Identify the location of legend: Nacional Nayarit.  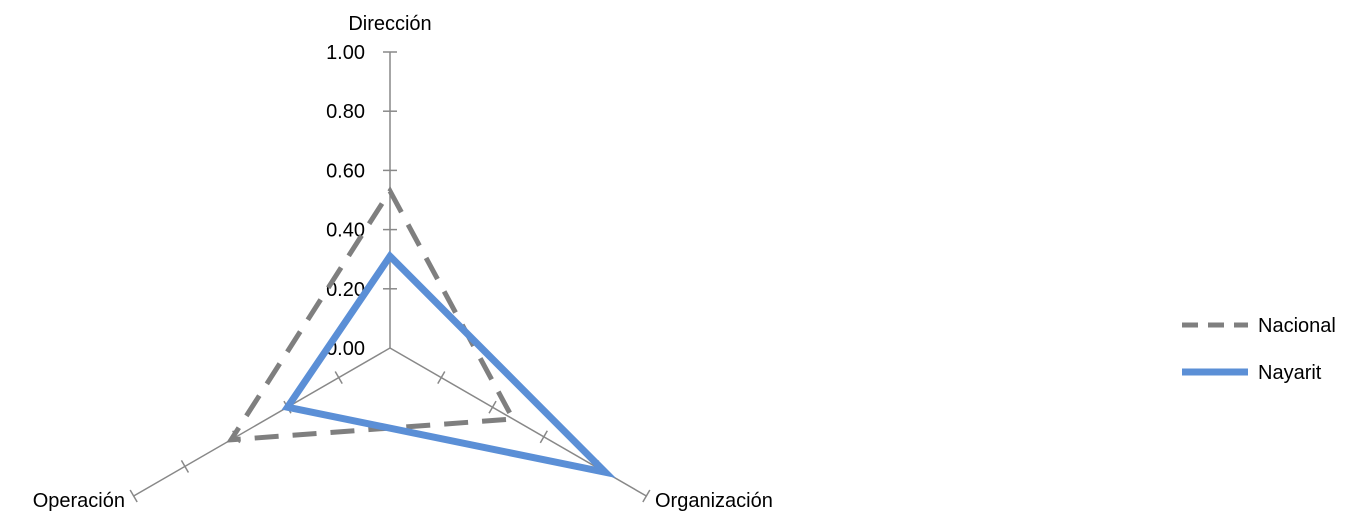
(1259, 349).